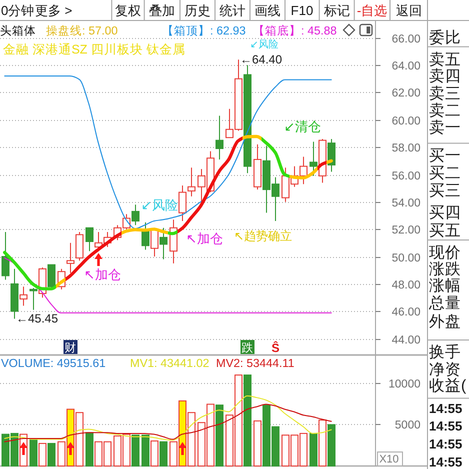  I want to click on y-tick-label: 62.00, so click(406, 94).